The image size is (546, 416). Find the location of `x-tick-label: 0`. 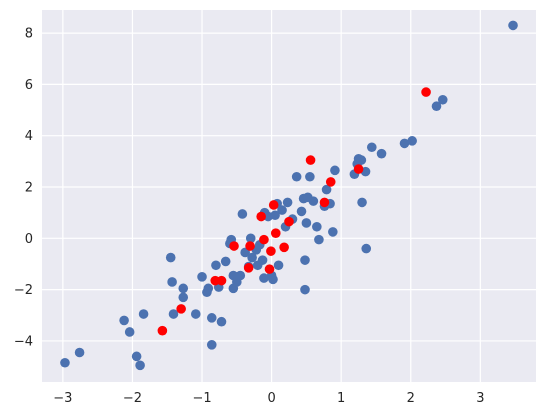

x-tick-label: 0 is located at coordinates (271, 398).